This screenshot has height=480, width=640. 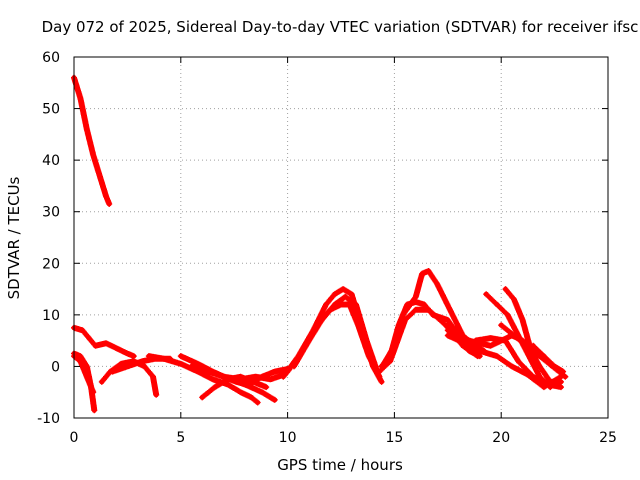 I want to click on y-tick-label: -10, so click(x=48, y=419).